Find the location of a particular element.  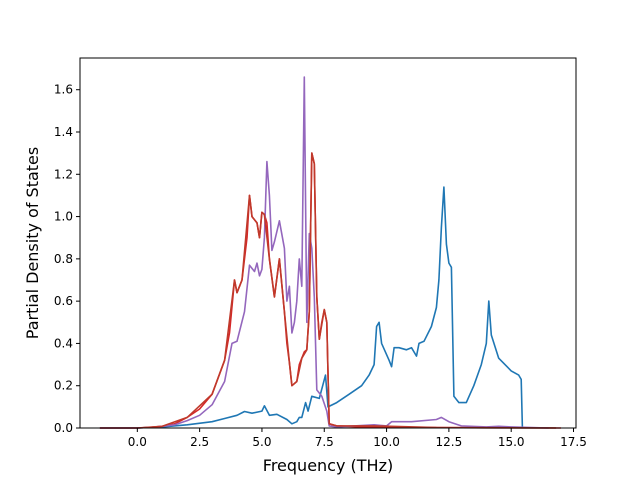

x-tick-label: 15.0 is located at coordinates (511, 442).